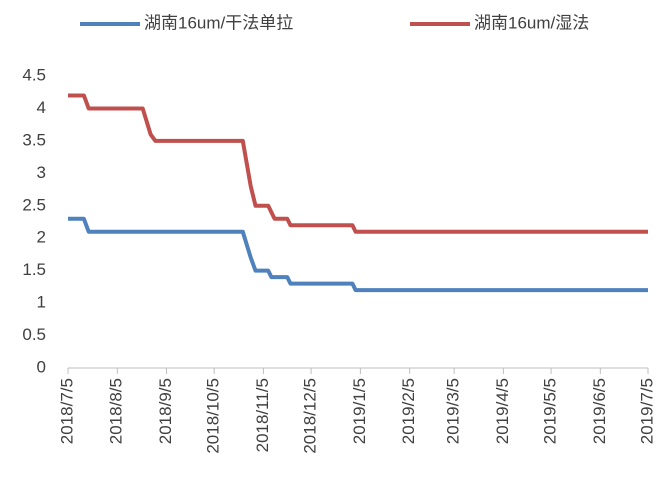 The height and width of the screenshot is (490, 672). I want to click on y-tick-label: 1, so click(41, 302).